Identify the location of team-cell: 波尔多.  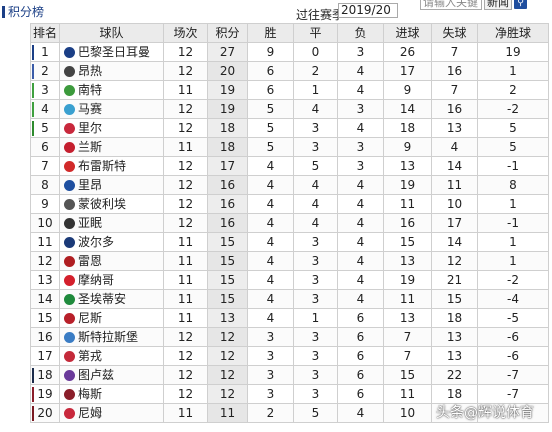
(111, 242).